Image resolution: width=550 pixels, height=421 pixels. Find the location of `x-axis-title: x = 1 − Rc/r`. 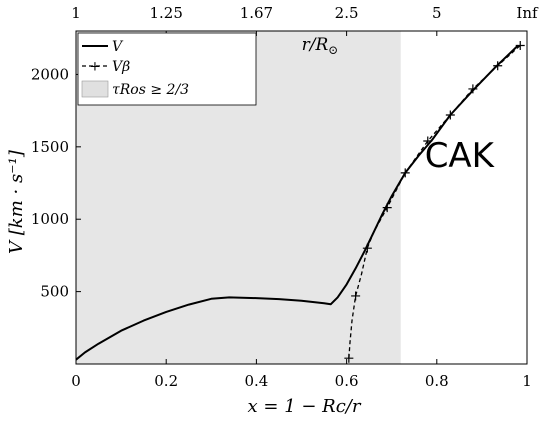

x-axis-title: x = 1 − Rc/r is located at coordinates (305, 406).